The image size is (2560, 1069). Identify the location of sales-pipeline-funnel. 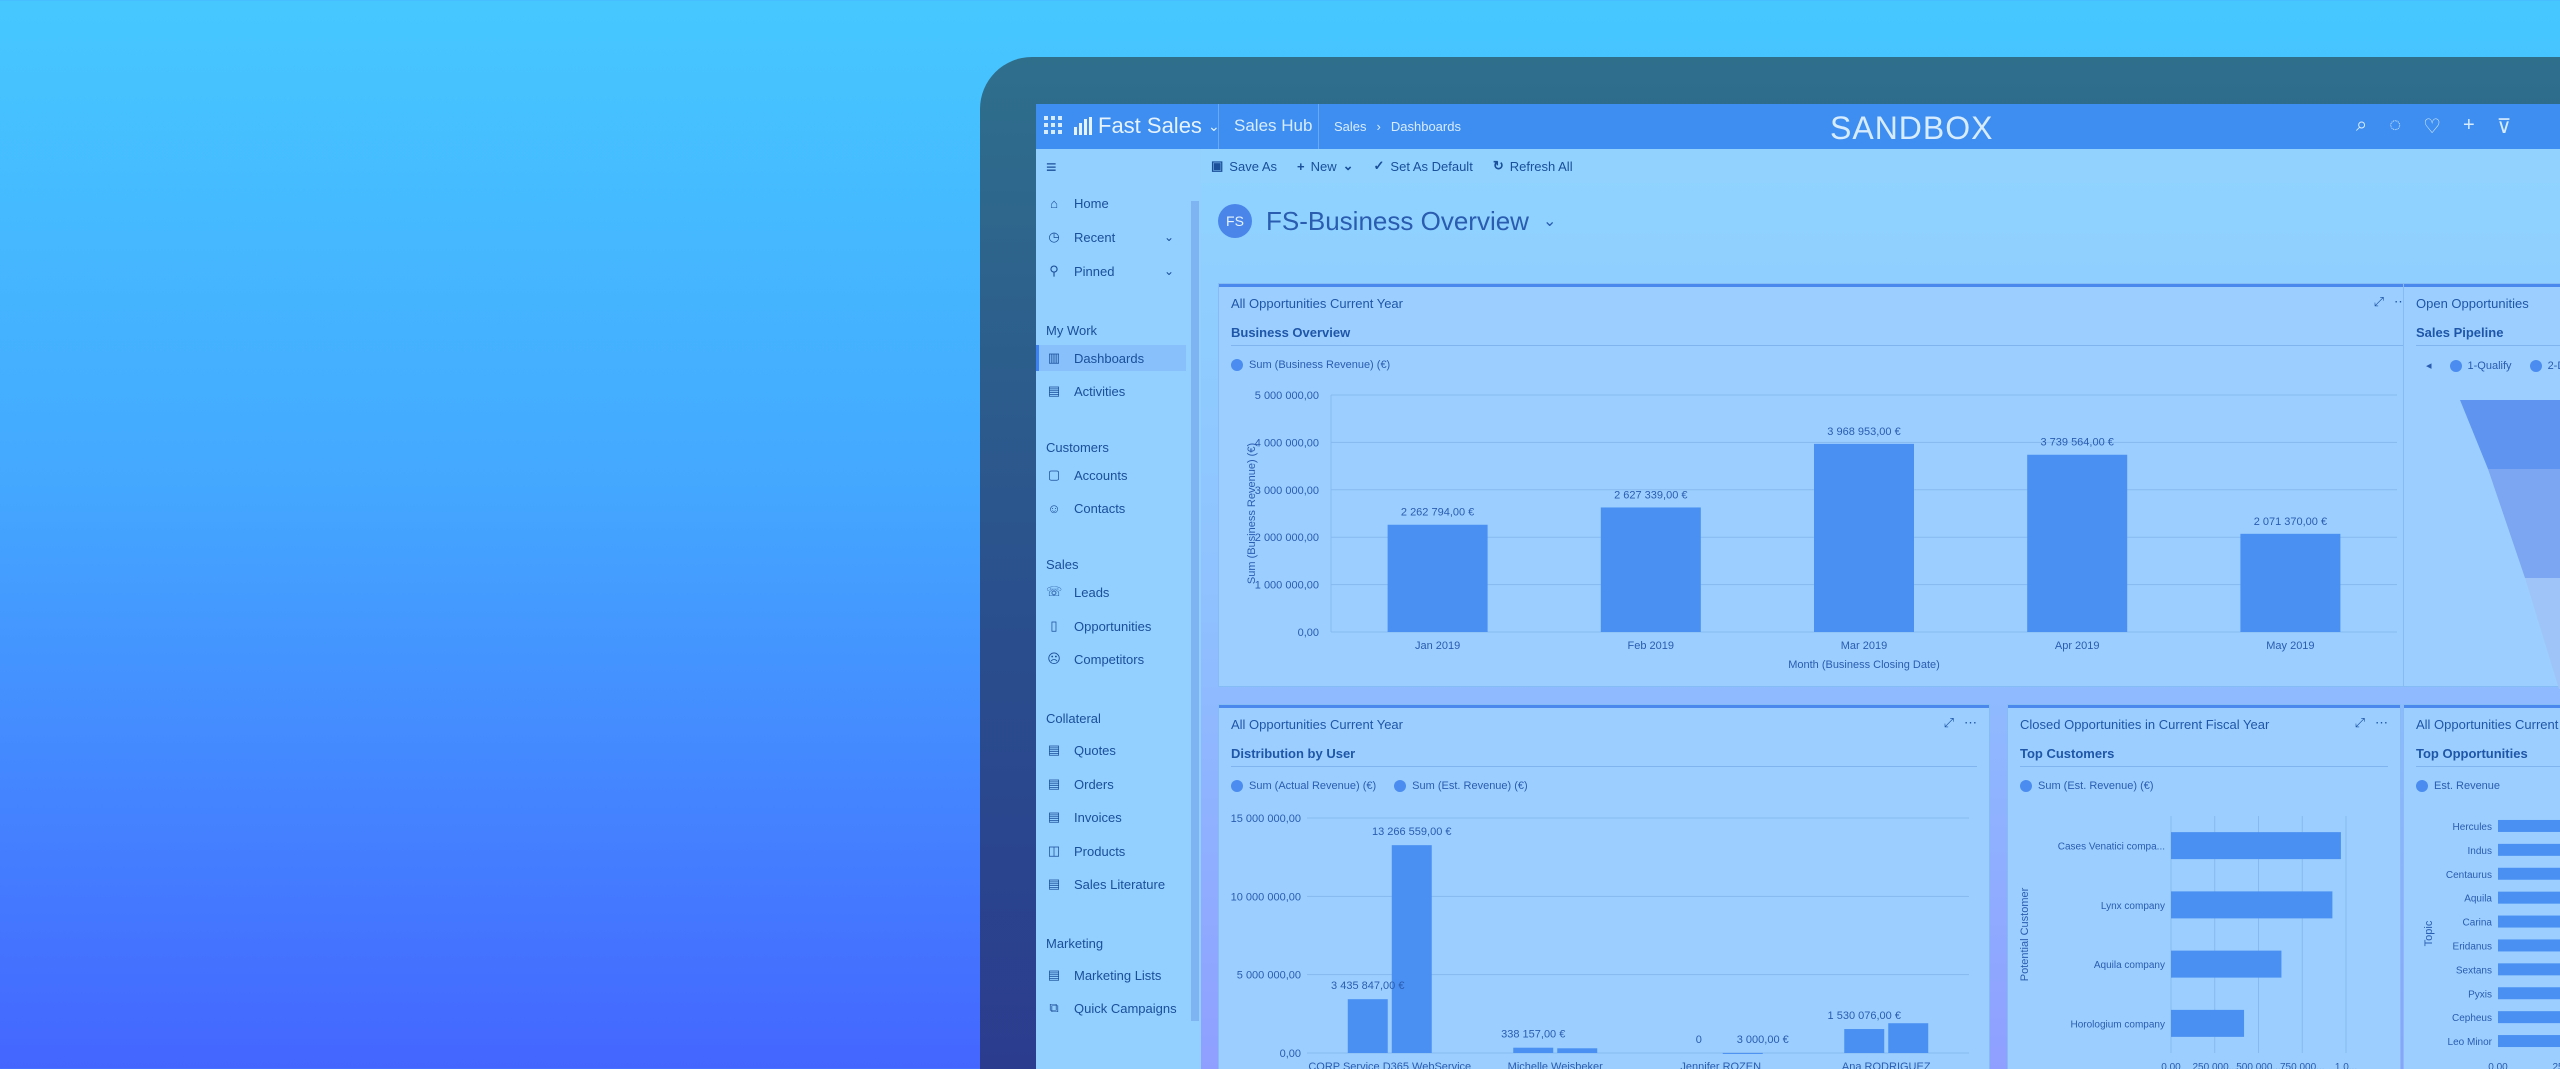
(2510, 544).